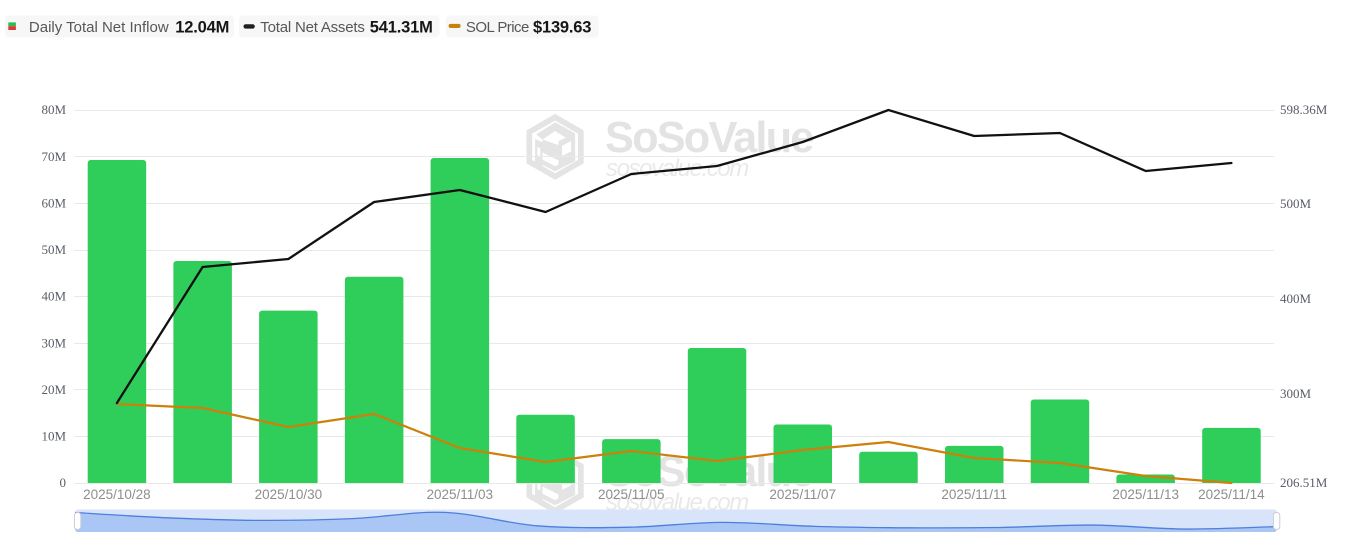  Describe the element at coordinates (53, 249) in the screenshot. I see `svg-text: 50M` at that location.